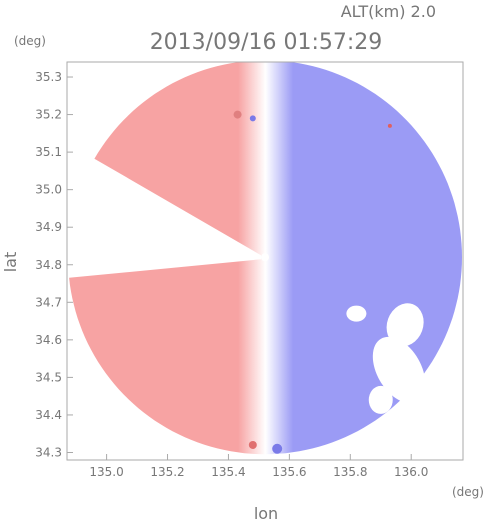  I want to click on y-tick-label: 35.0, so click(48, 190).